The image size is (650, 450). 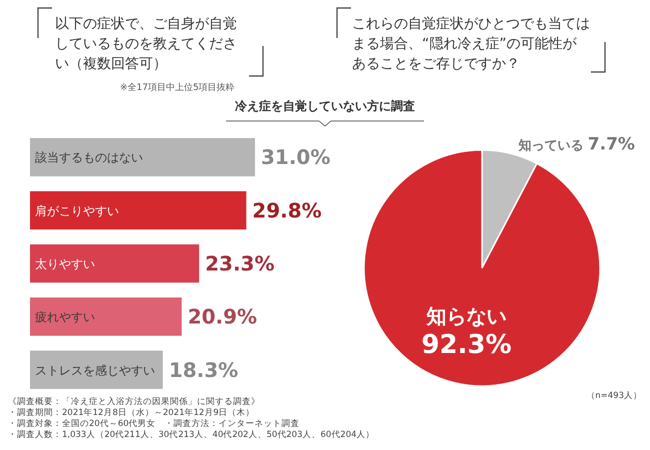 I want to click on y-tick-label: 太りやすい, so click(x=65, y=264).